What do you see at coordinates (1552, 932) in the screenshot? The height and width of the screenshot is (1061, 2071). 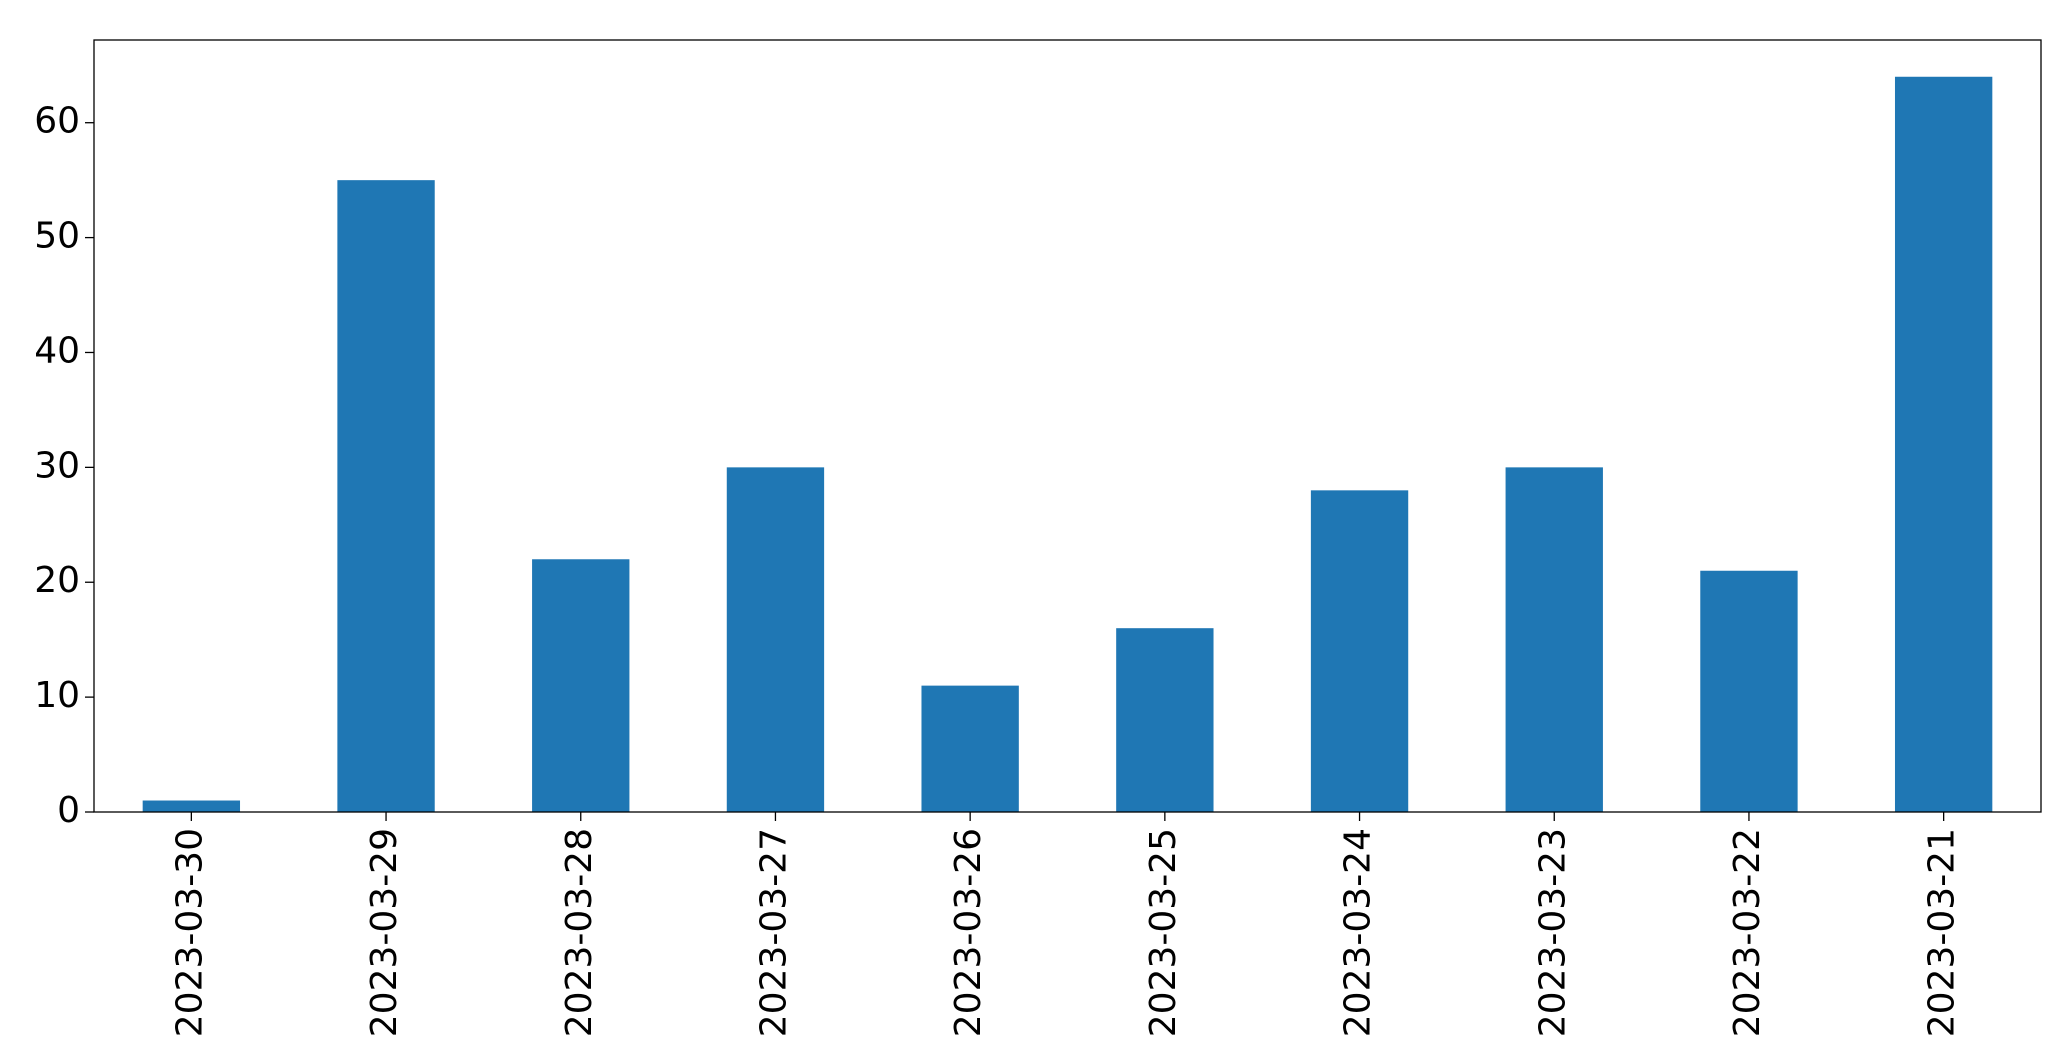 I see `x-tick-label: 2023-03-23` at bounding box center [1552, 932].